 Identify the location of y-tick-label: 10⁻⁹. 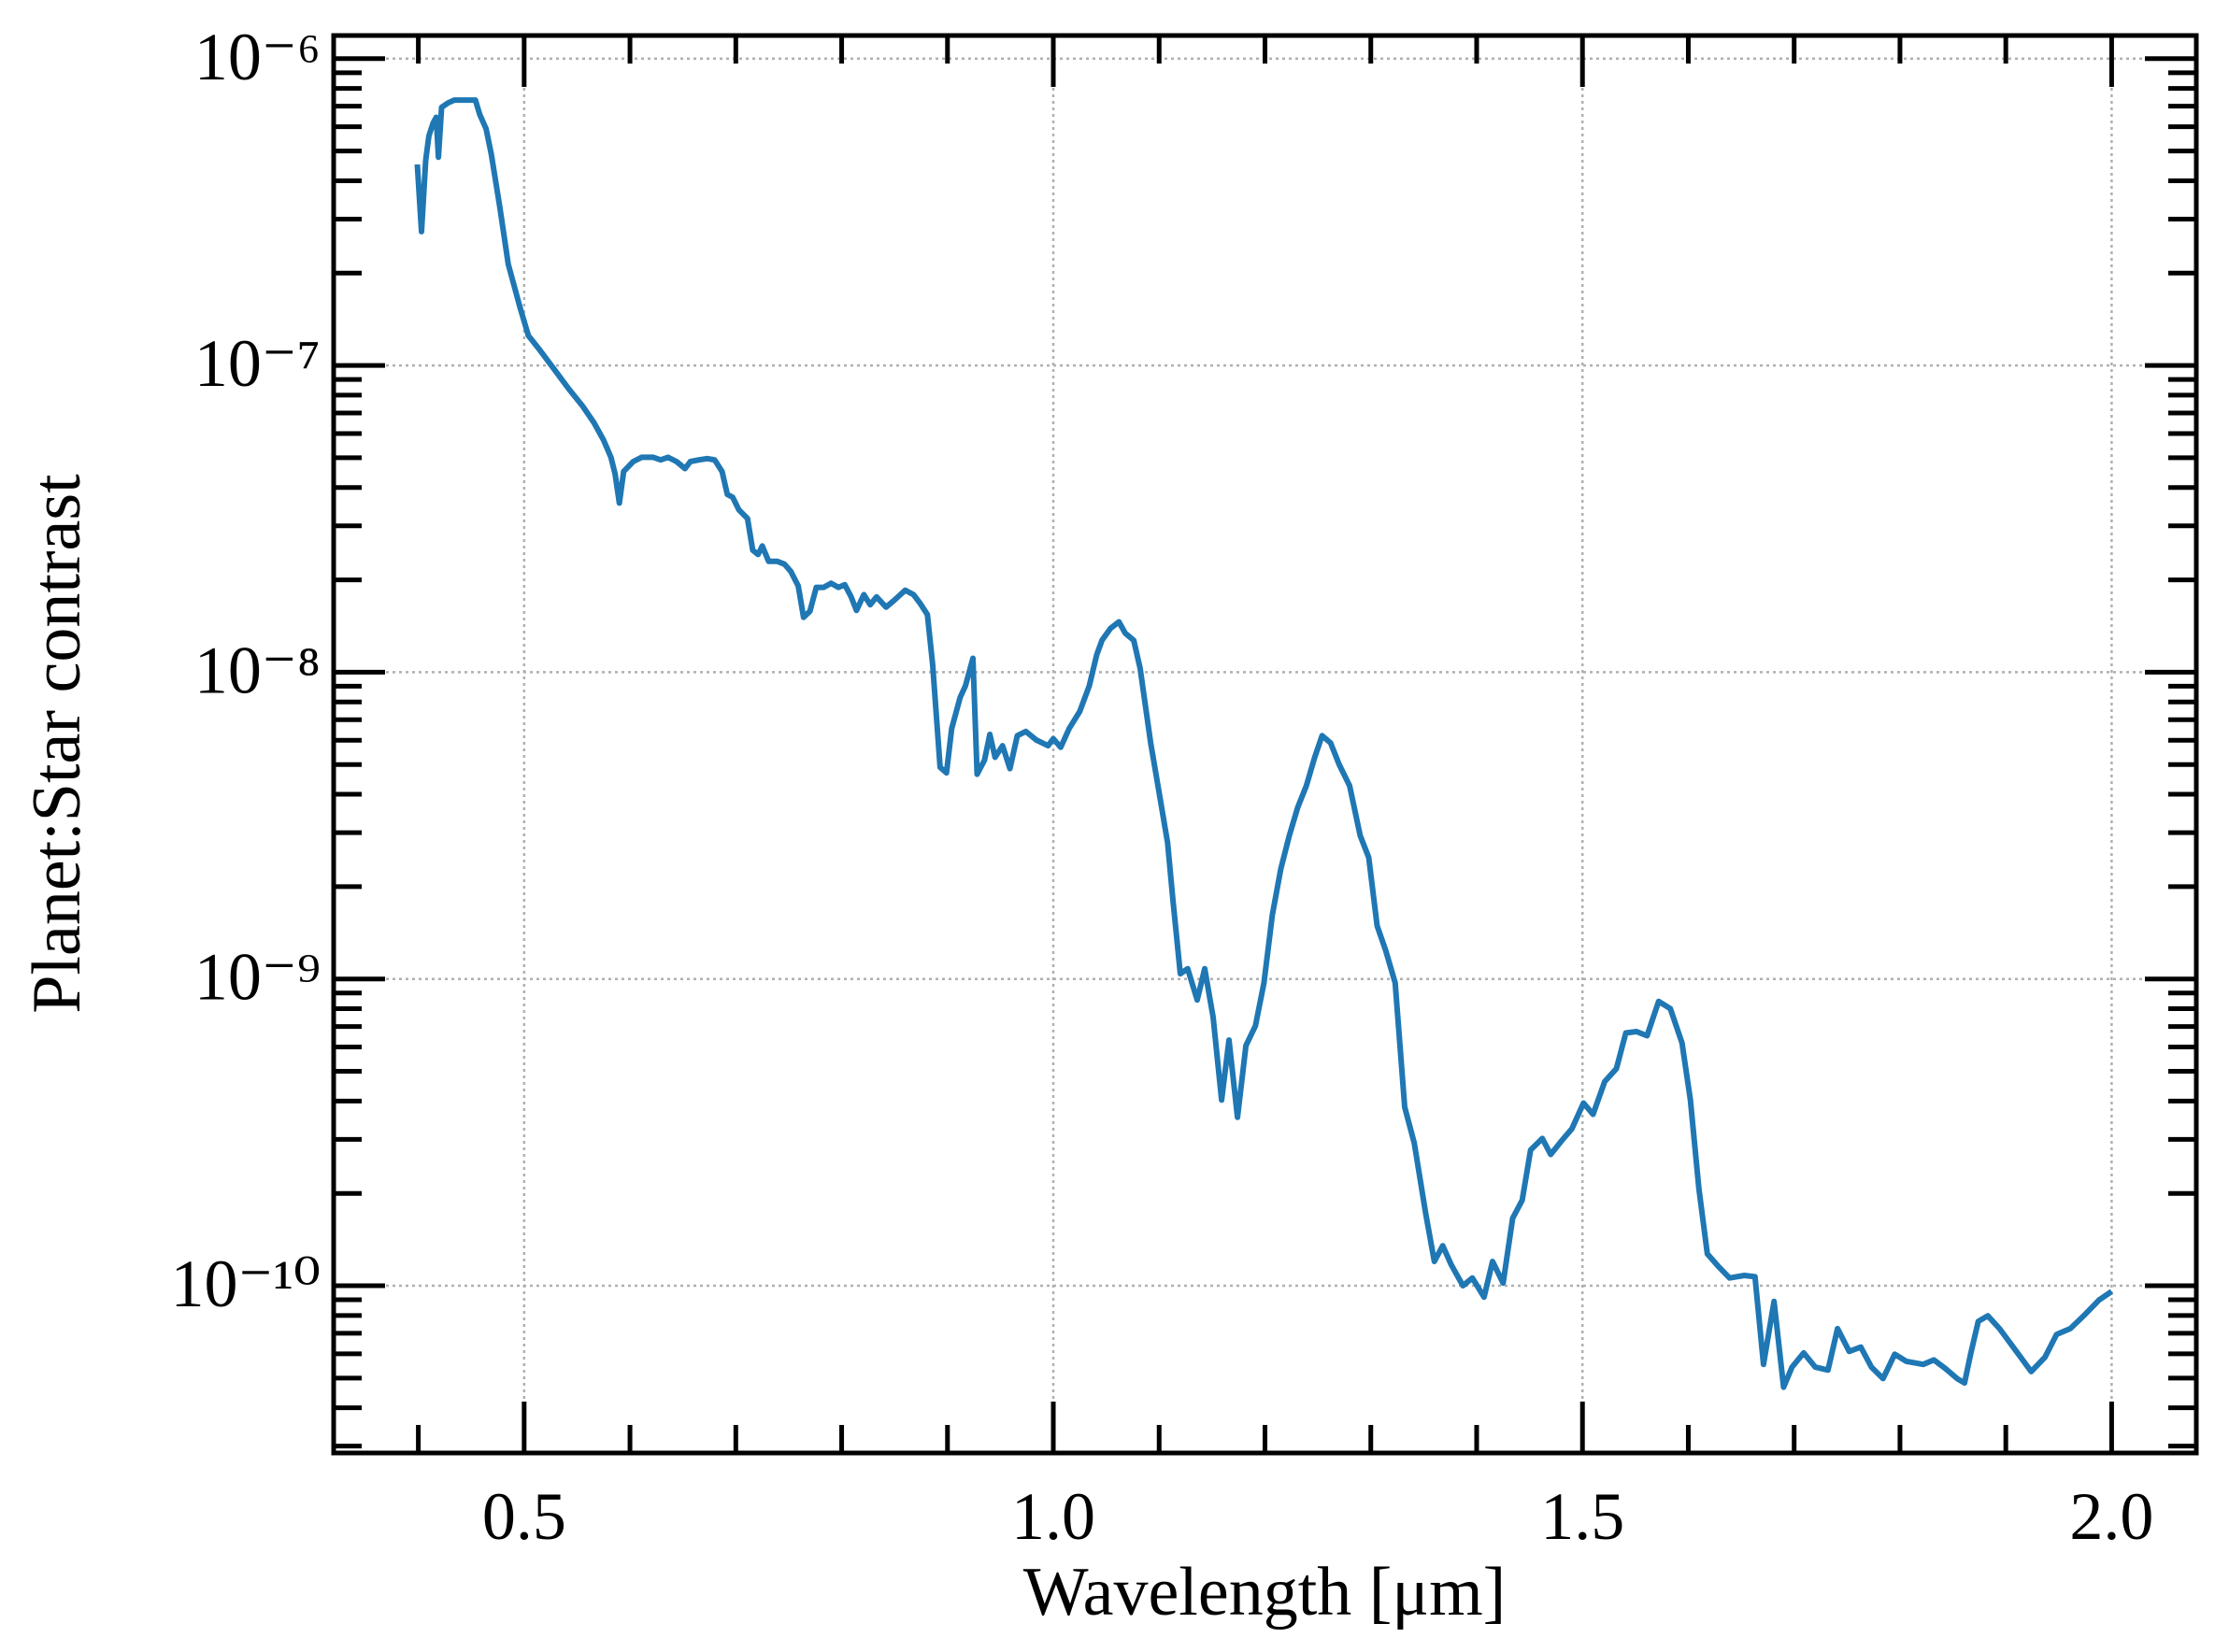
(257, 978).